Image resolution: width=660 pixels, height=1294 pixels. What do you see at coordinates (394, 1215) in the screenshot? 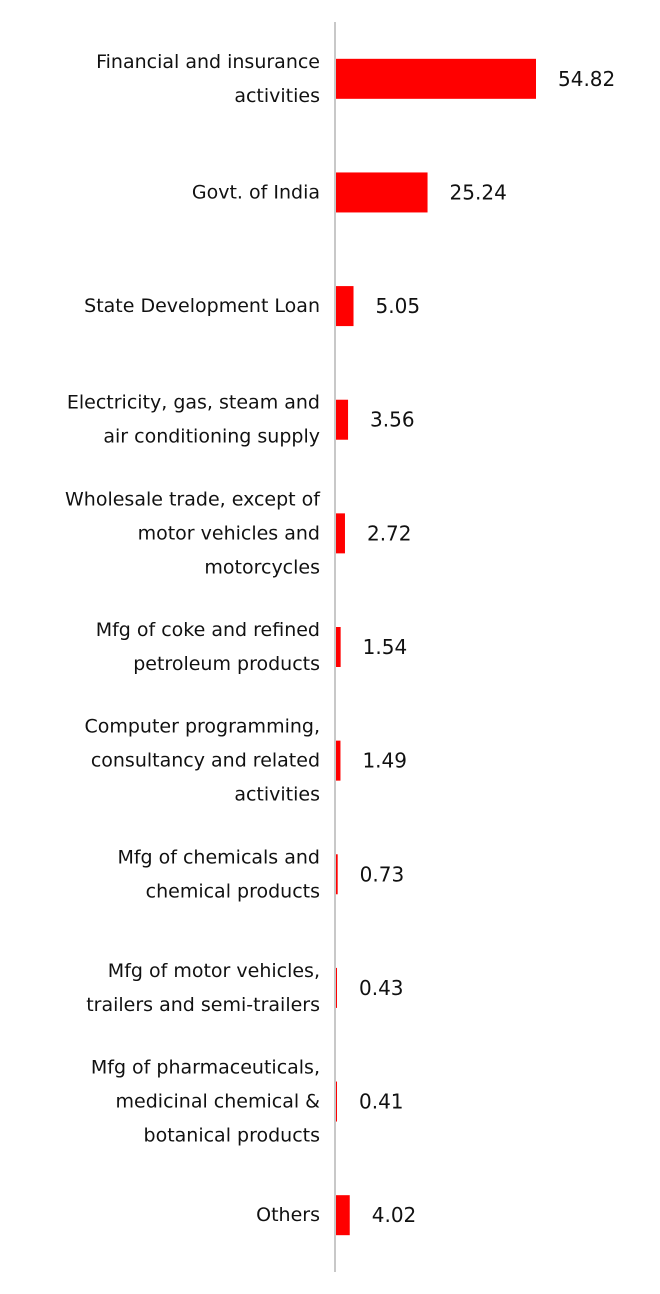
I see `data-label: 4.02` at bounding box center [394, 1215].